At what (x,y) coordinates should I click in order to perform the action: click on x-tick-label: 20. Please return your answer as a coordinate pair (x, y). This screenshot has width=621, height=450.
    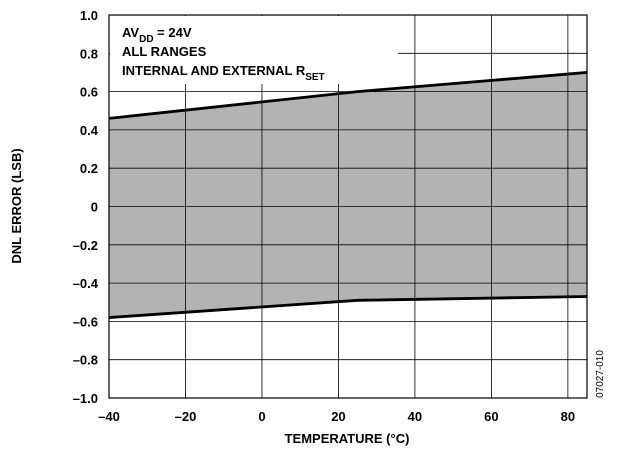
    Looking at the image, I should click on (338, 416).